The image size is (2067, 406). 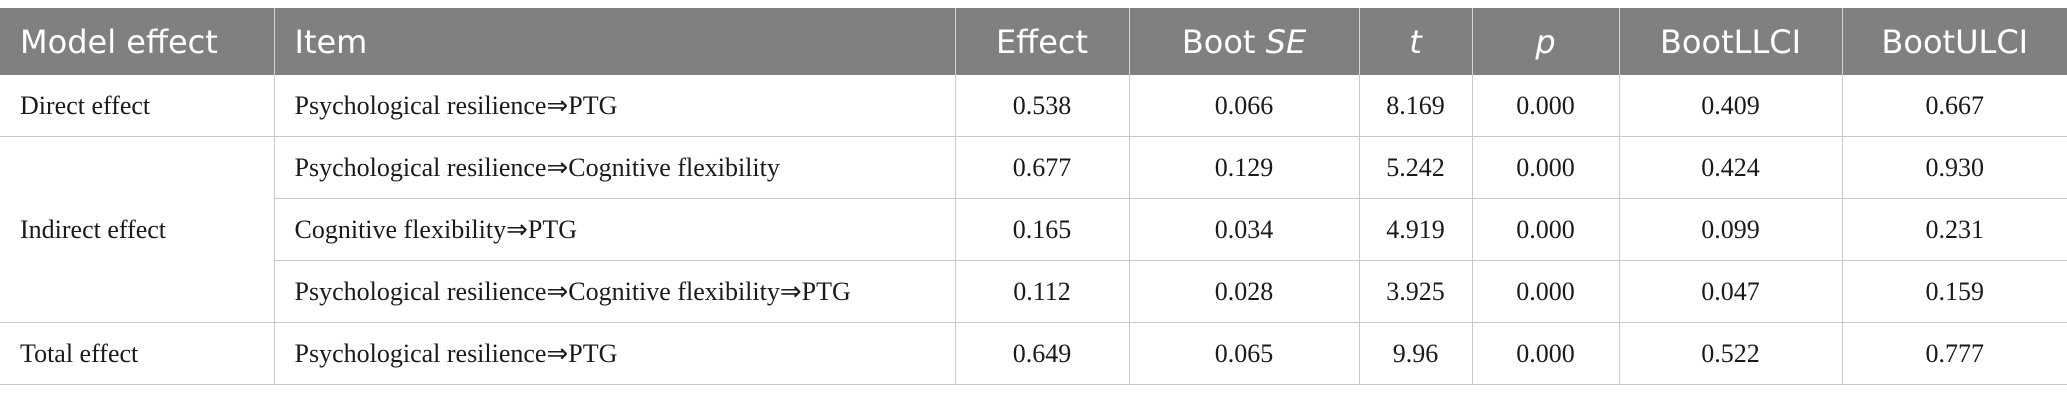 What do you see at coordinates (1042, 229) in the screenshot?
I see `effect-cell: 0.165` at bounding box center [1042, 229].